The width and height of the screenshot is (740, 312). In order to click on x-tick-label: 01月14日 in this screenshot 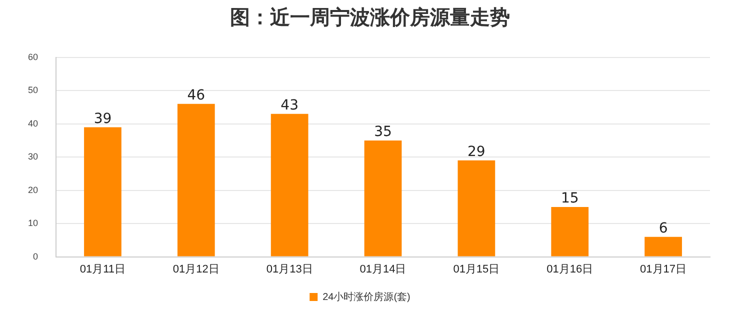, I will do `click(383, 269)`.